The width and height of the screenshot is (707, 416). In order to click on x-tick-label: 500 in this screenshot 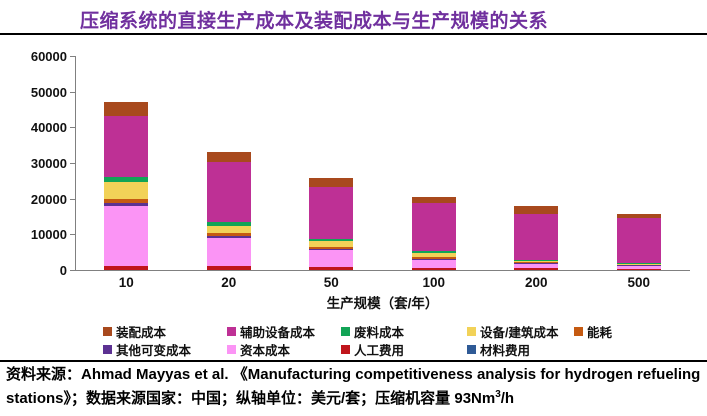, I will do `click(639, 282)`.